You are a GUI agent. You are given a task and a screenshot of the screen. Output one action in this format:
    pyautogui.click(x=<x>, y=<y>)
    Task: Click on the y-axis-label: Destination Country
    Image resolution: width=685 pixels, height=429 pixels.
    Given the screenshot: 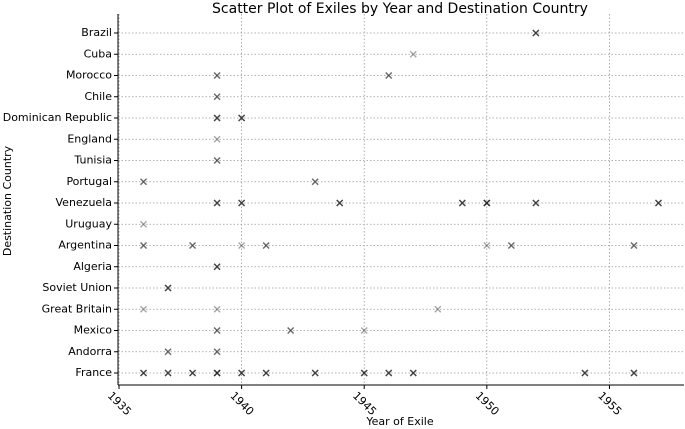 What is the action you would take?
    pyautogui.click(x=7, y=200)
    